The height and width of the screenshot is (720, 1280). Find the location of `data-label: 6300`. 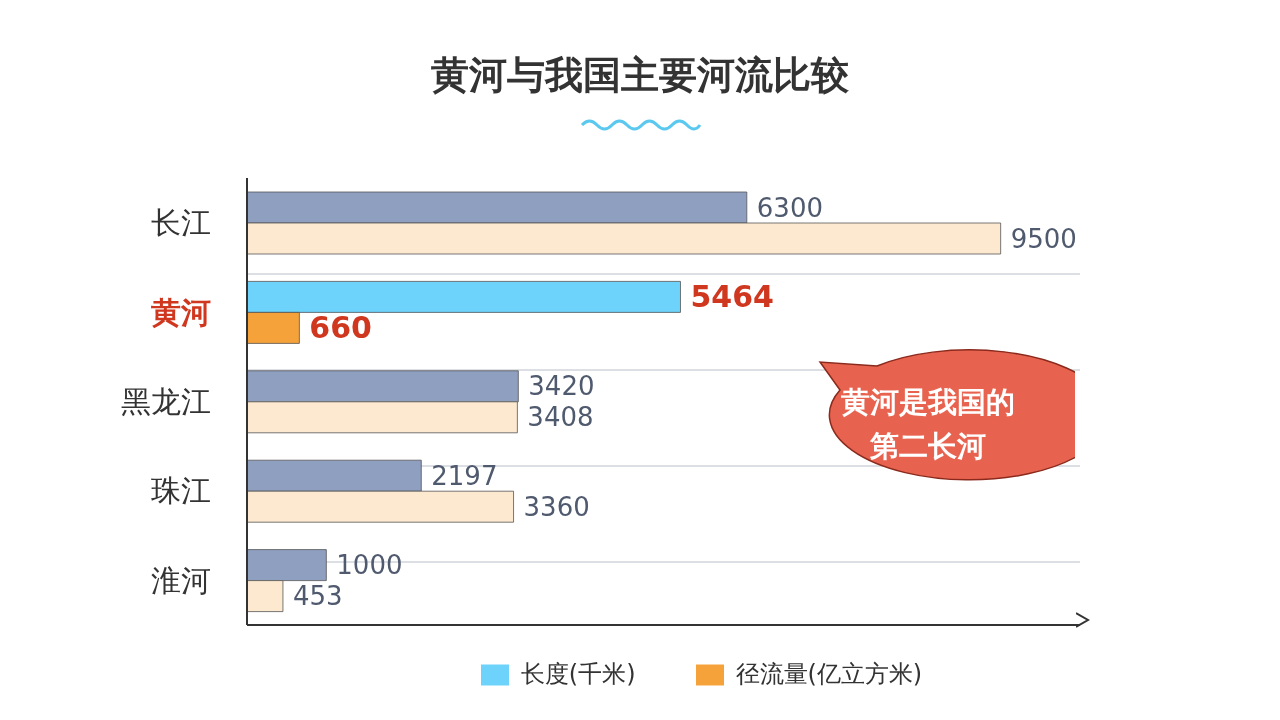

data-label: 6300 is located at coordinates (789, 207).